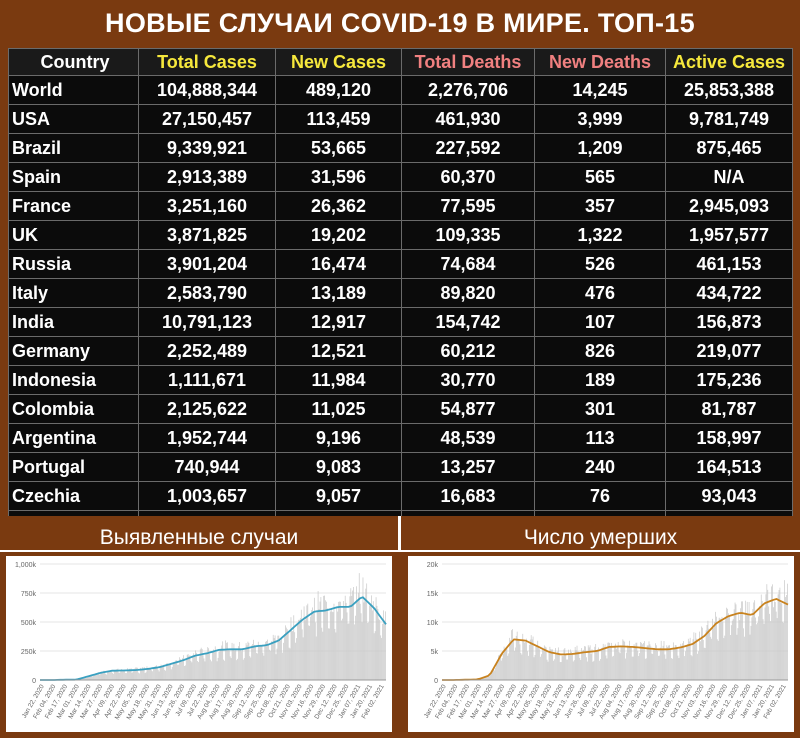 This screenshot has width=800, height=738. What do you see at coordinates (207, 235) in the screenshot?
I see `value-cell: 3,871,825` at bounding box center [207, 235].